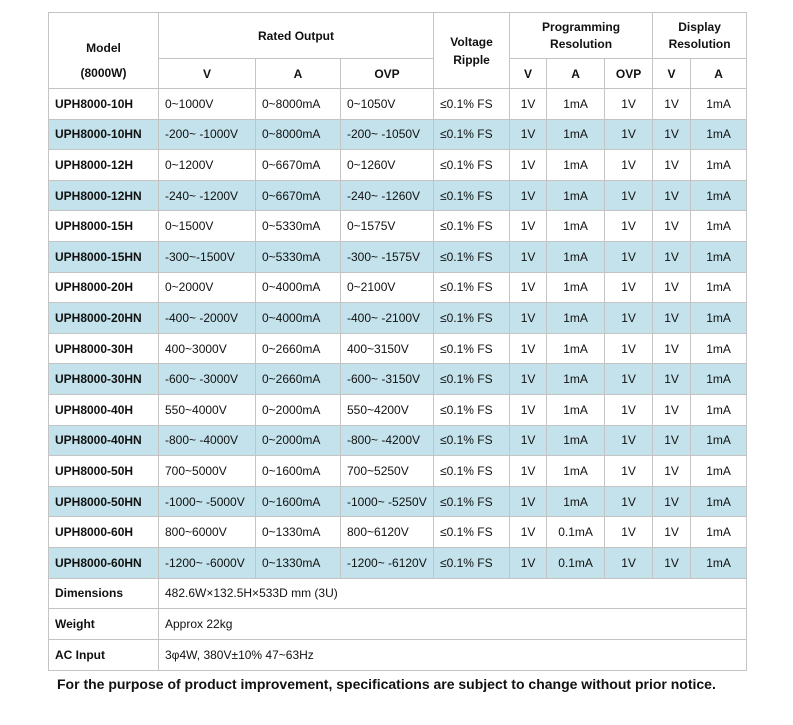  I want to click on spec-value: 3φ4W, 380V±10% 47~63Hz, so click(452, 654).